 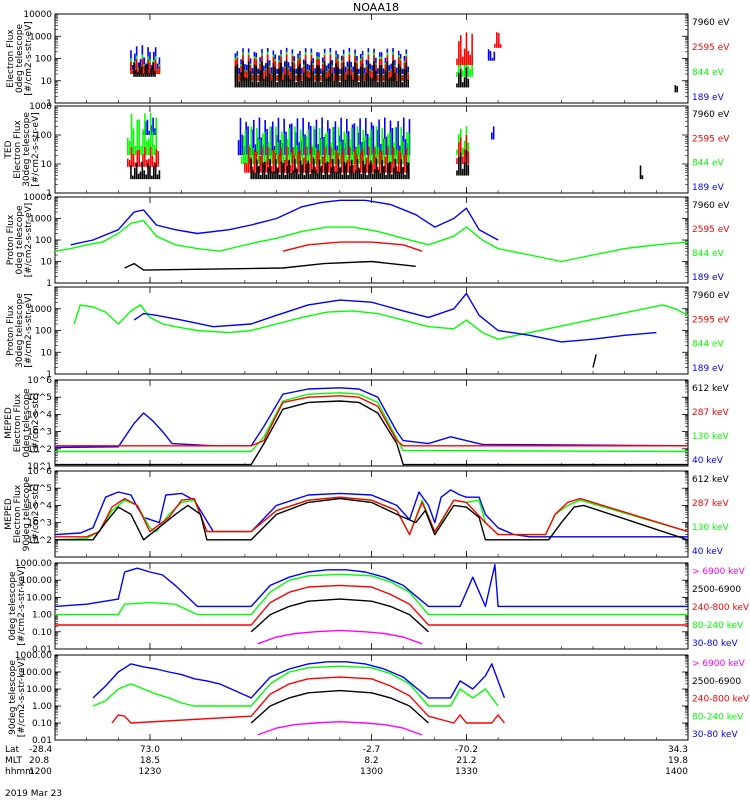 I want to click on y-axis-label-line: [#/cm2-s-str-eV], so click(x=29, y=330).